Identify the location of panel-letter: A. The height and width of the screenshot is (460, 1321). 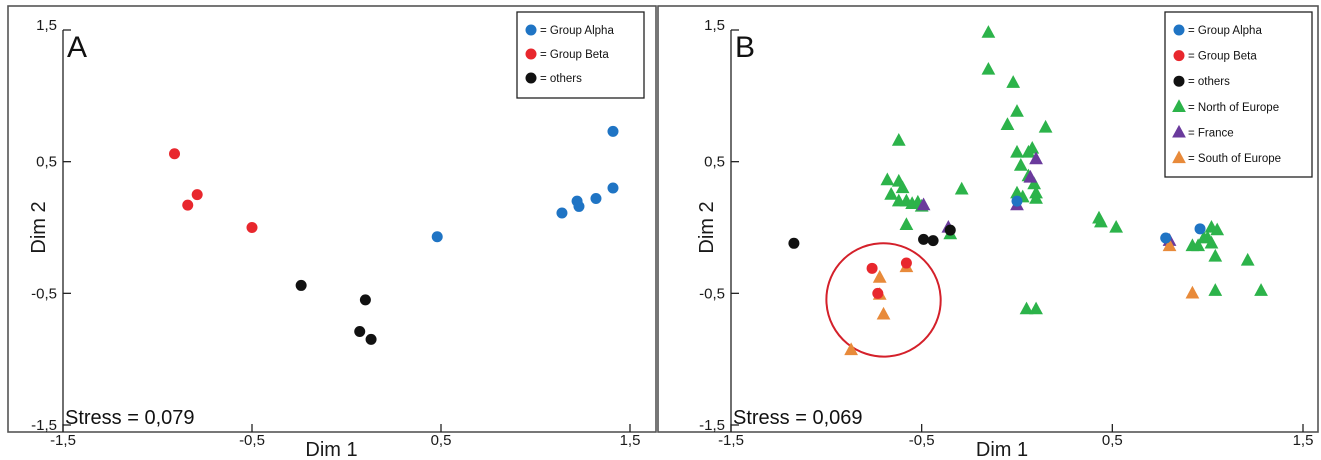
(77, 47).